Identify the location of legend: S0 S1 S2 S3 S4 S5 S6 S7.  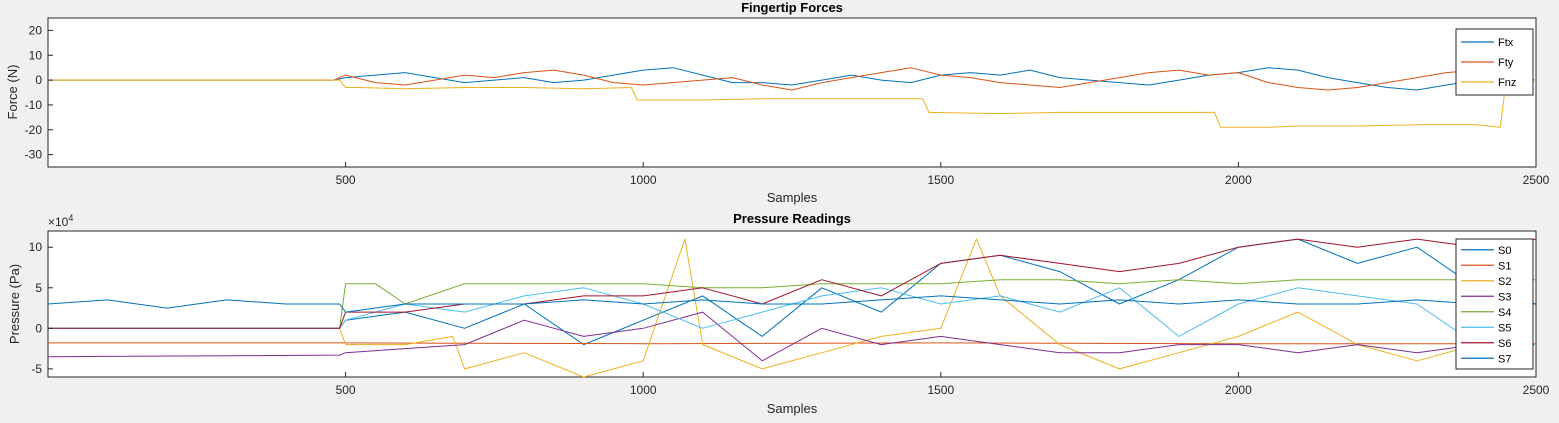
(1494, 304).